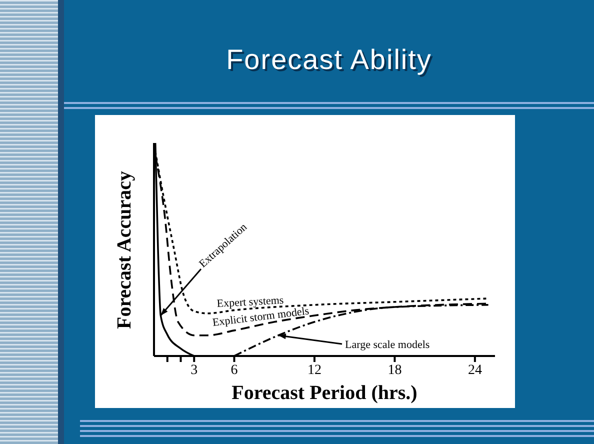 This screenshot has height=444, width=594. What do you see at coordinates (194, 370) in the screenshot?
I see `x-tick-label: 3` at bounding box center [194, 370].